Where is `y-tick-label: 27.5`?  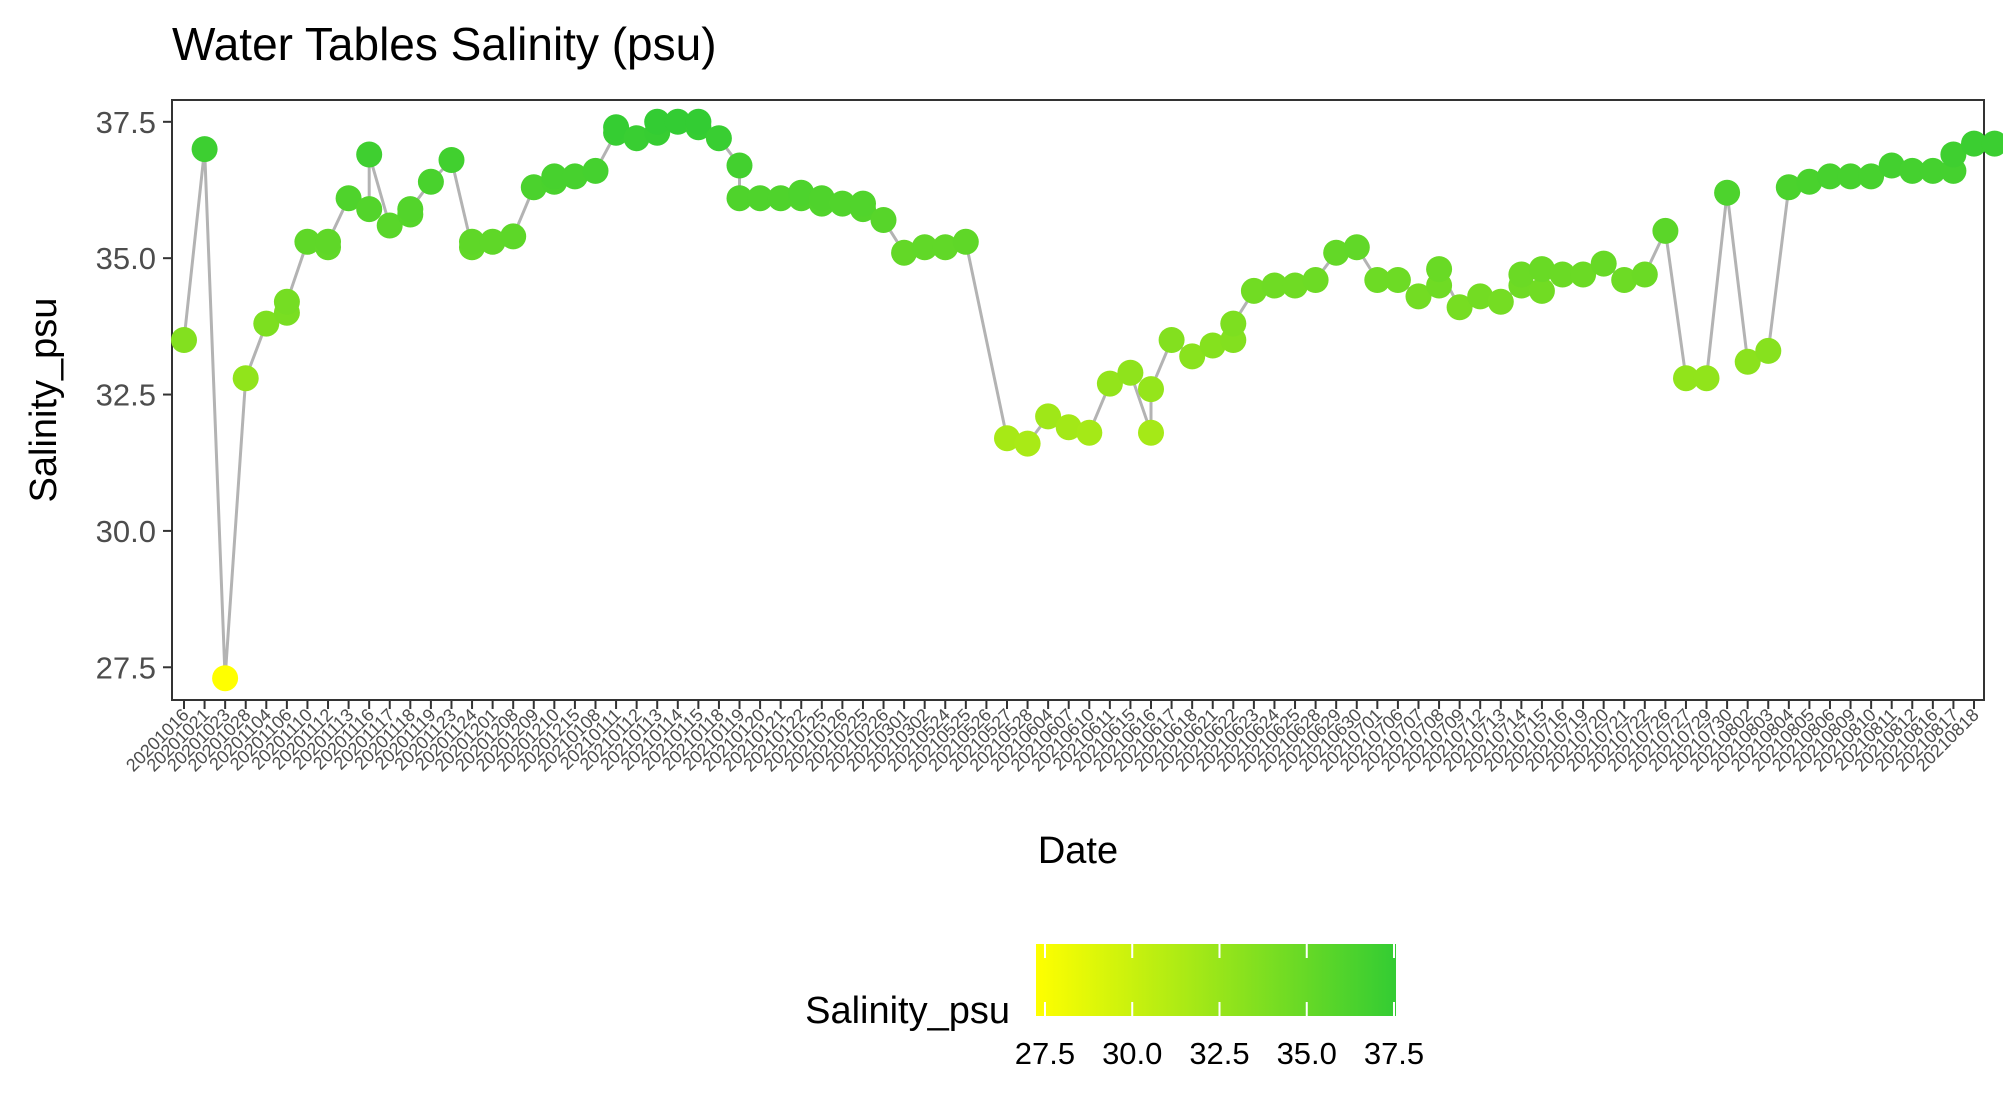 y-tick-label: 27.5 is located at coordinates (126, 667).